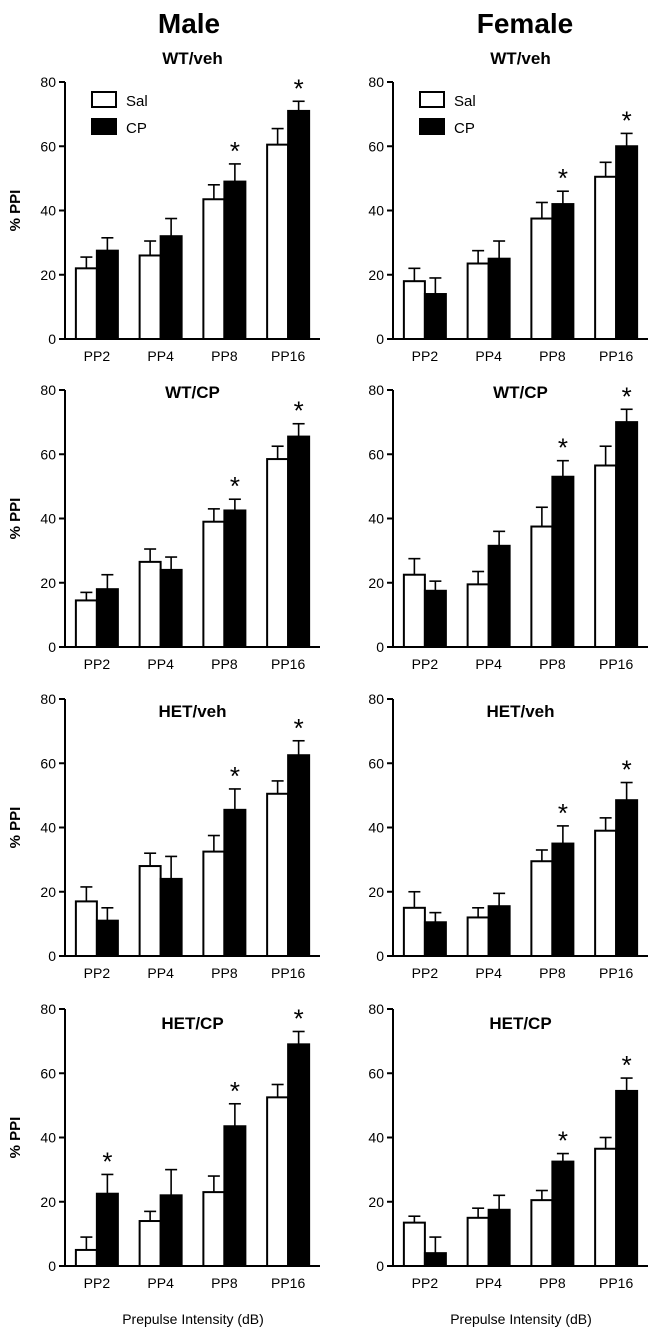  Describe the element at coordinates (189, 23) in the screenshot. I see `male-column-title: Male` at that location.